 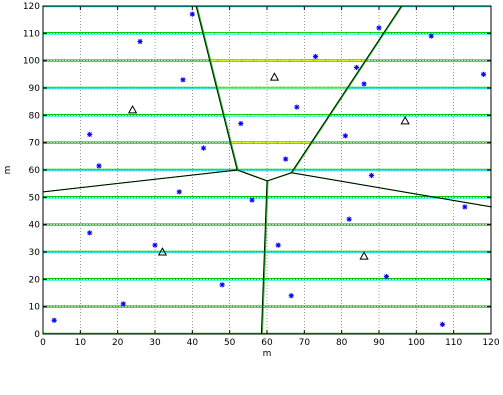 What do you see at coordinates (118, 343) in the screenshot?
I see `x-tick-label: 20` at bounding box center [118, 343].